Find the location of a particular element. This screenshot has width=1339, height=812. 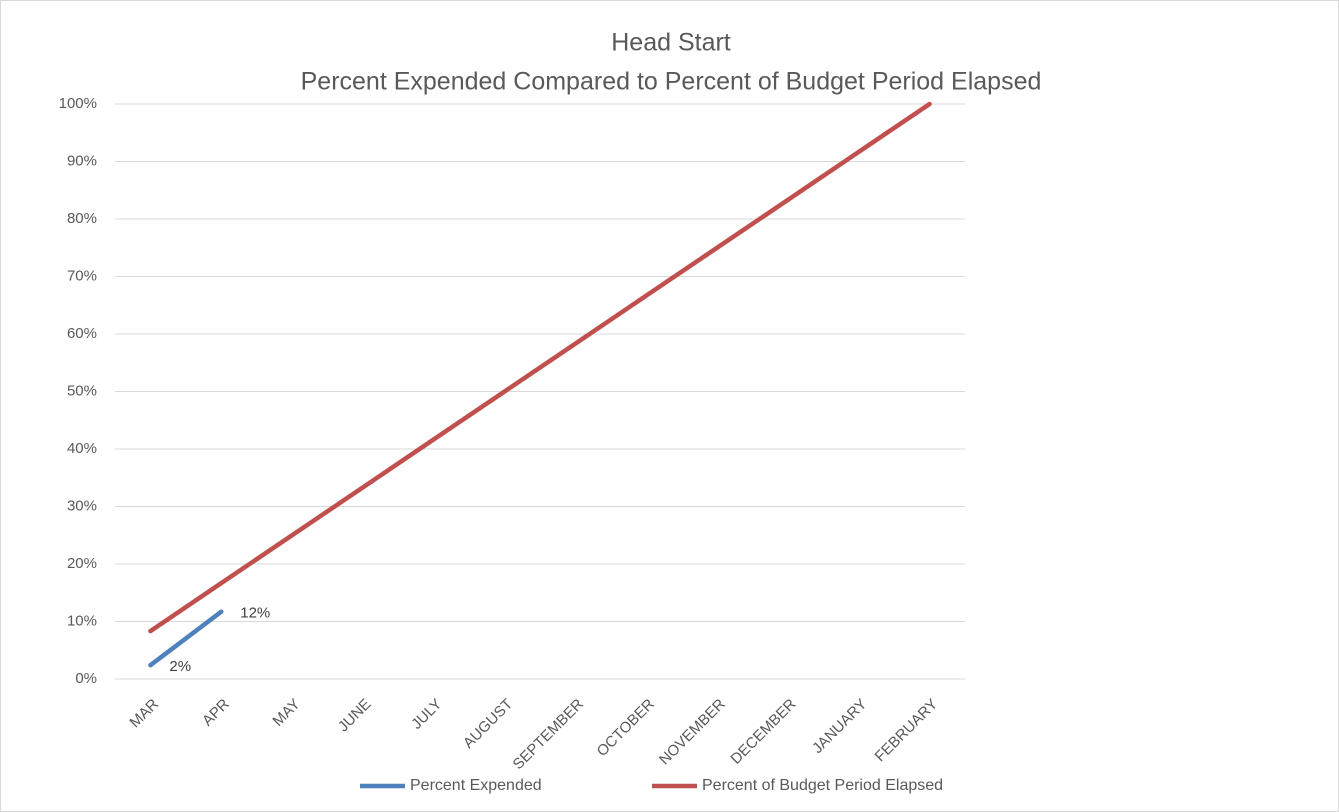

data-label: 2% is located at coordinates (180, 666).